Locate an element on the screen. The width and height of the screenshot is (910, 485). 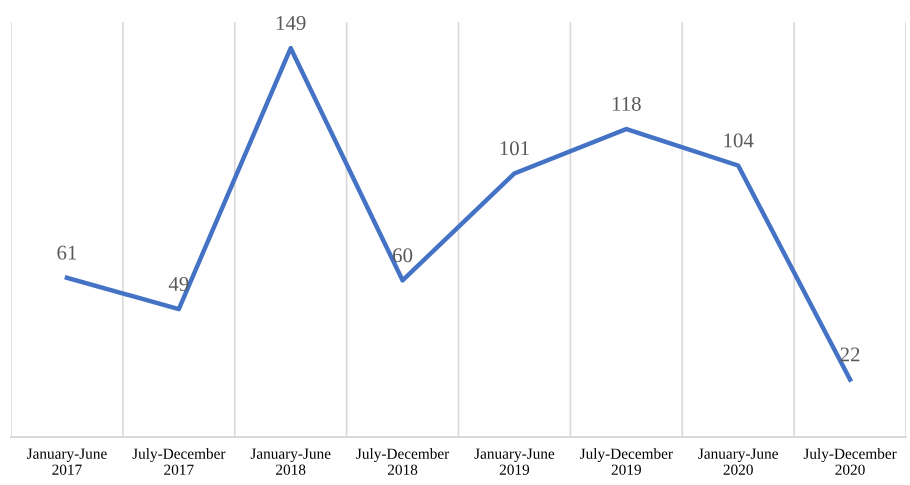
x-tick-label: July-December 2019 is located at coordinates (626, 461).